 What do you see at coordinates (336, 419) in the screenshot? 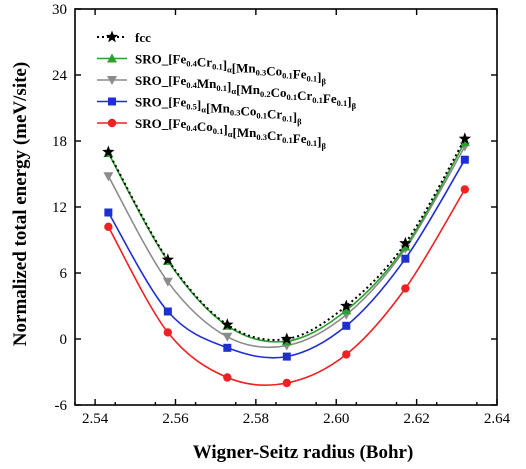
I see `x-tick-label: 2.60` at bounding box center [336, 419].